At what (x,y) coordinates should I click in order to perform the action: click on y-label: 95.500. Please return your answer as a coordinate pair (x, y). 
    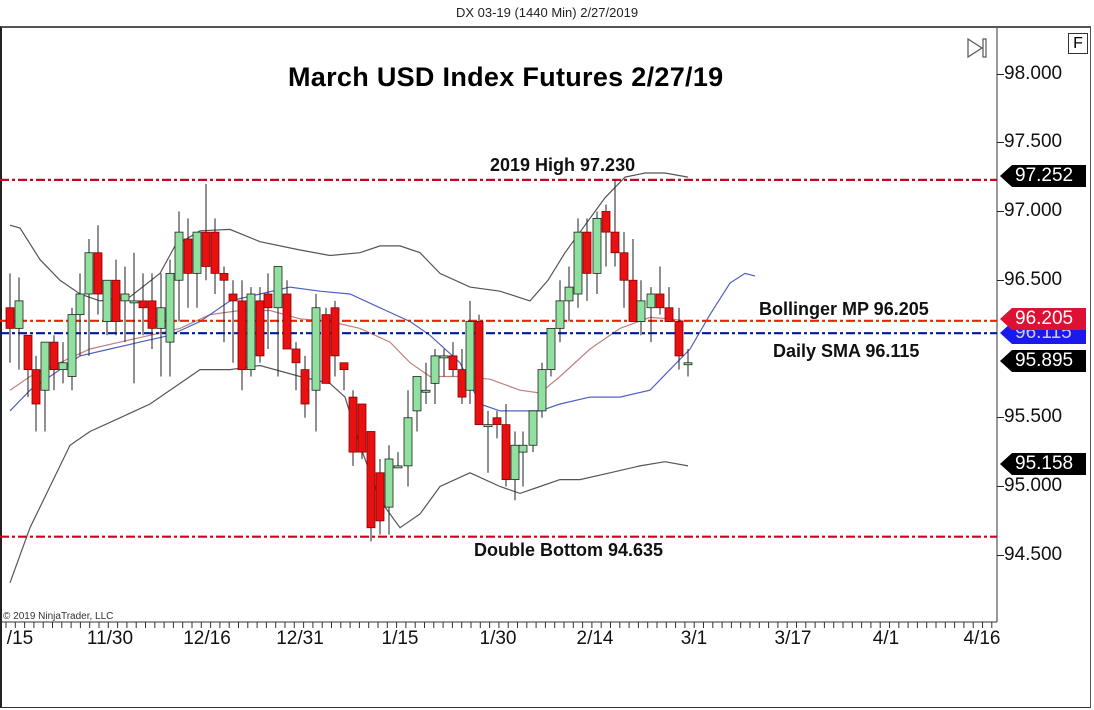
    Looking at the image, I should click on (1033, 416).